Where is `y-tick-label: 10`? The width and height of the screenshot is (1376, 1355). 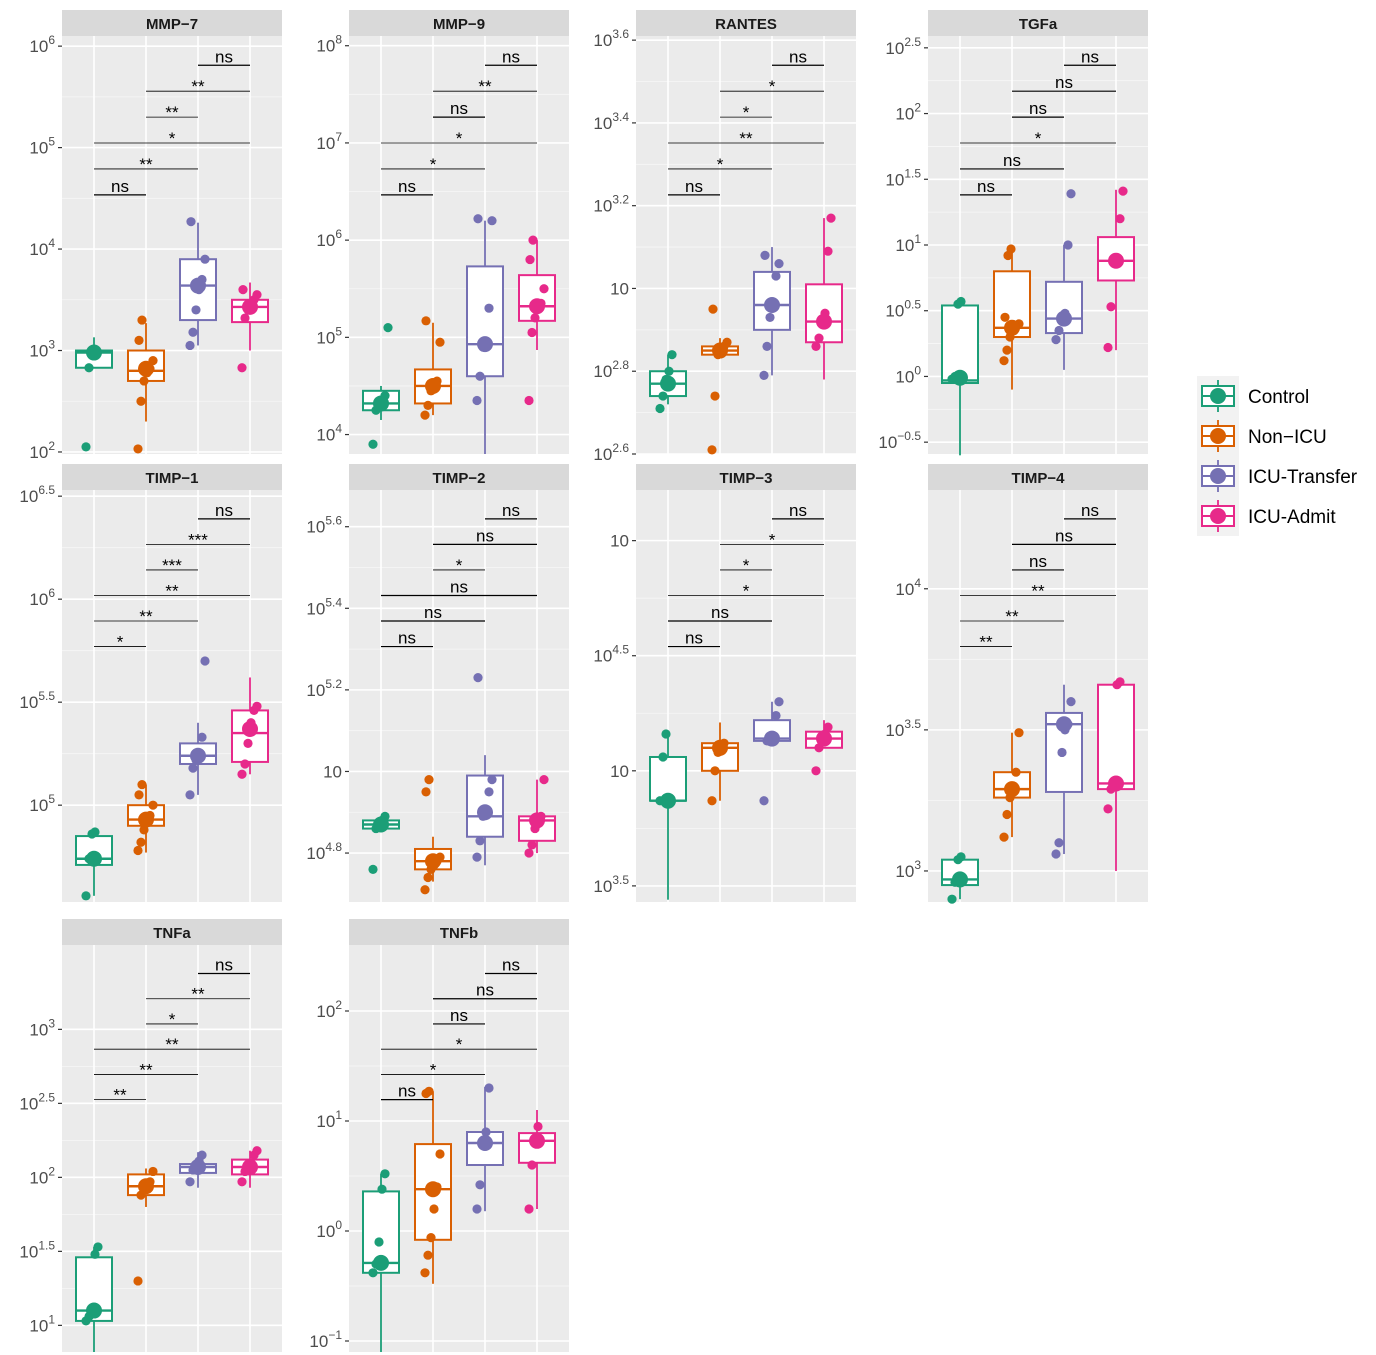
y-tick-label: 10 is located at coordinates (619, 541).